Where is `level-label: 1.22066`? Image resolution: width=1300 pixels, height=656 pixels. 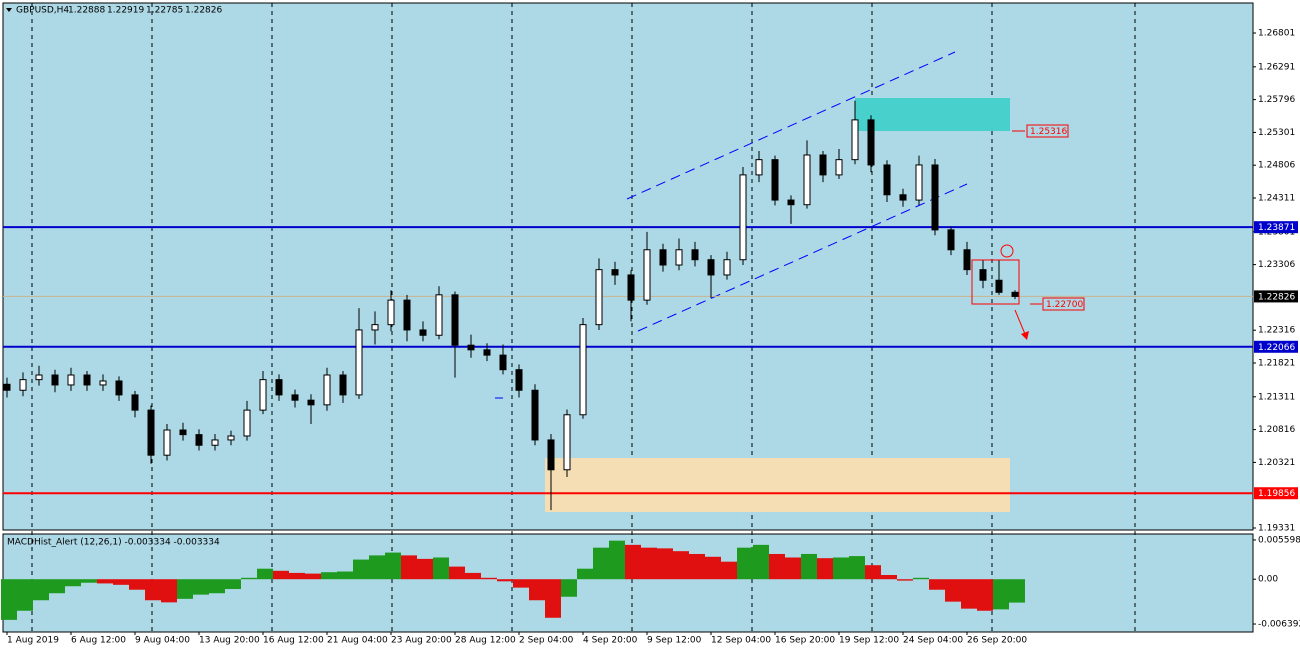
level-label: 1.22066 is located at coordinates (1276, 348).